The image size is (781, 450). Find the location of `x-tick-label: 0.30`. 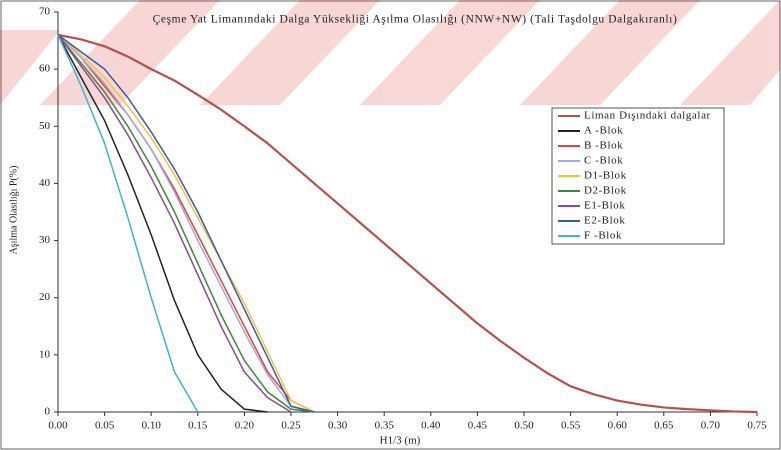

x-tick-label: 0.30 is located at coordinates (338, 426).